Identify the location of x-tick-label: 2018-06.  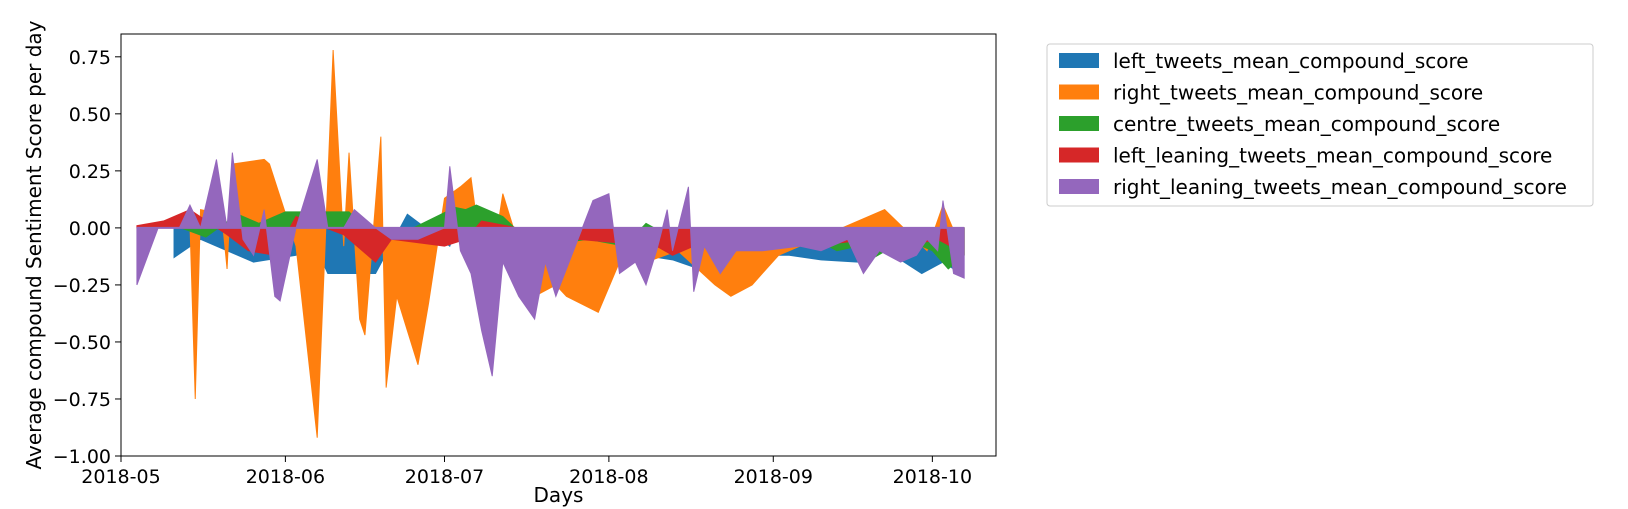
(285, 477).